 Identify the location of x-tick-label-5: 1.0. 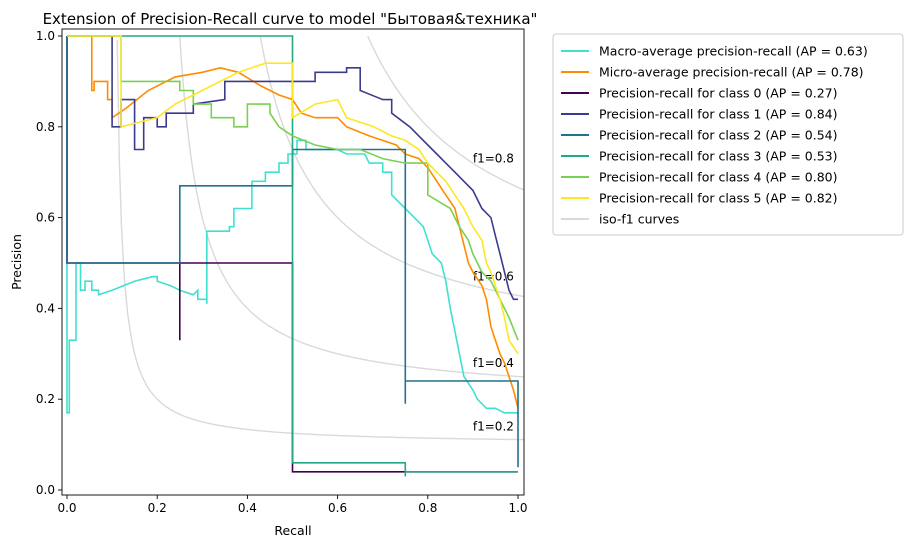
(517, 508).